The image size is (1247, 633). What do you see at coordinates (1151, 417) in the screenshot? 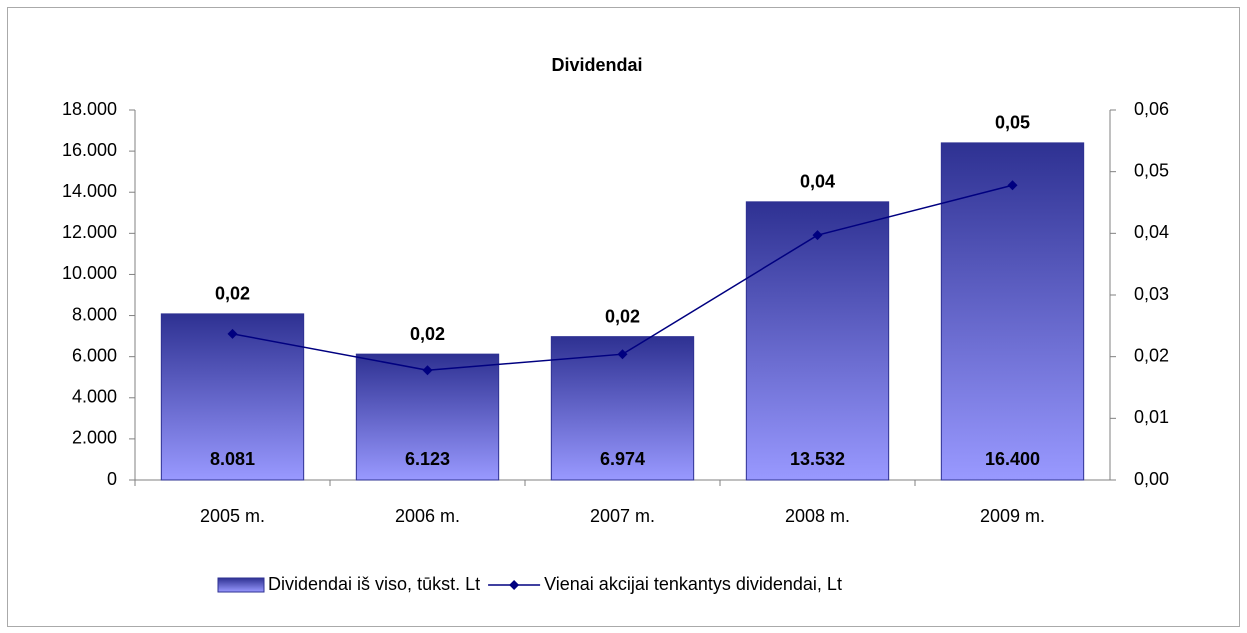
I see `y2-tick-label: 0,01` at bounding box center [1151, 417].